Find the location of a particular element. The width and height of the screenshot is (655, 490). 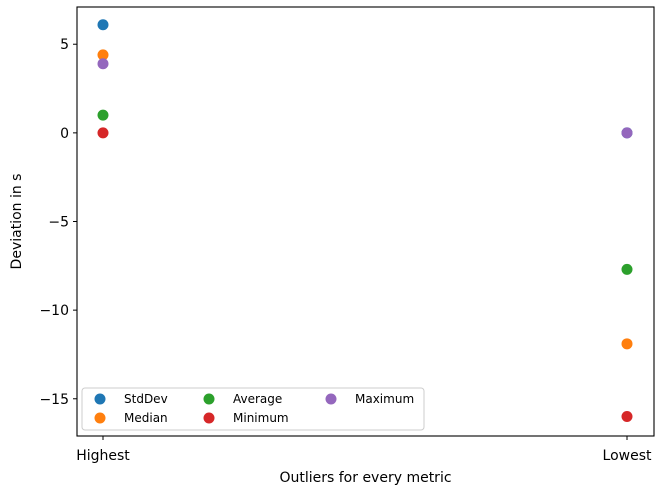

legend-marker-maximum is located at coordinates (331, 399).